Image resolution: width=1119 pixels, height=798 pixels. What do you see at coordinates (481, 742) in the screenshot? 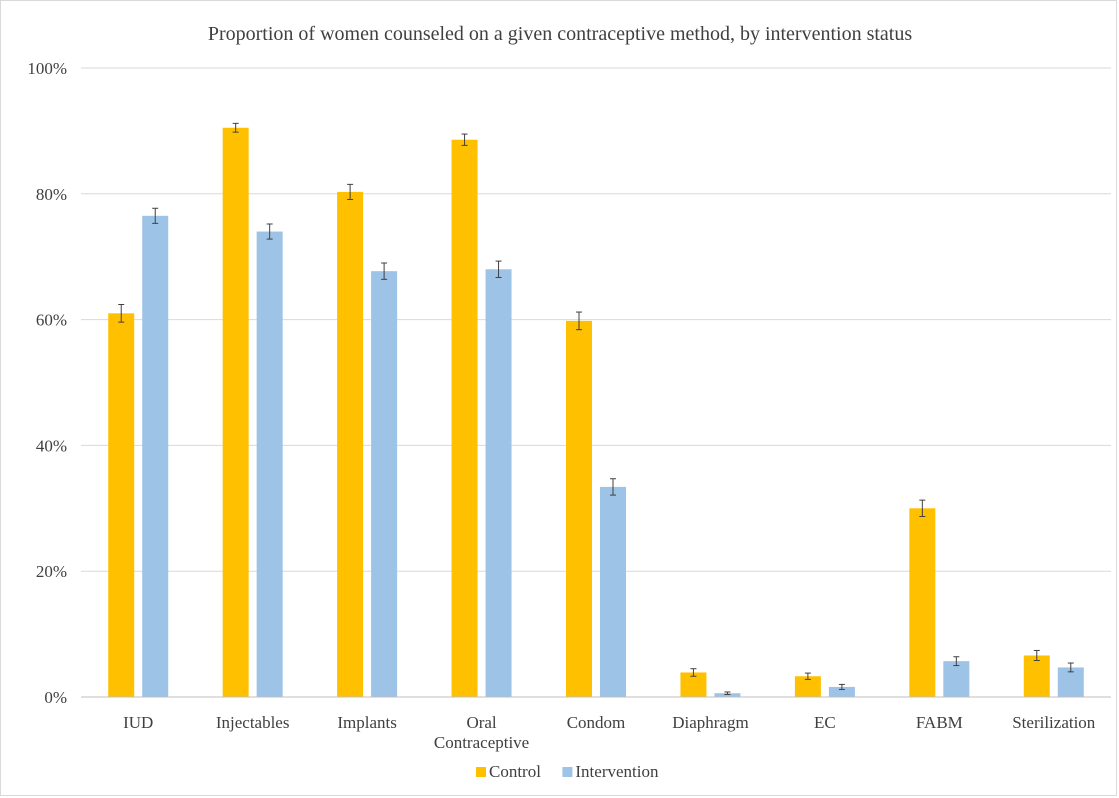
I see `x-category-label: Contraceptive` at bounding box center [481, 742].